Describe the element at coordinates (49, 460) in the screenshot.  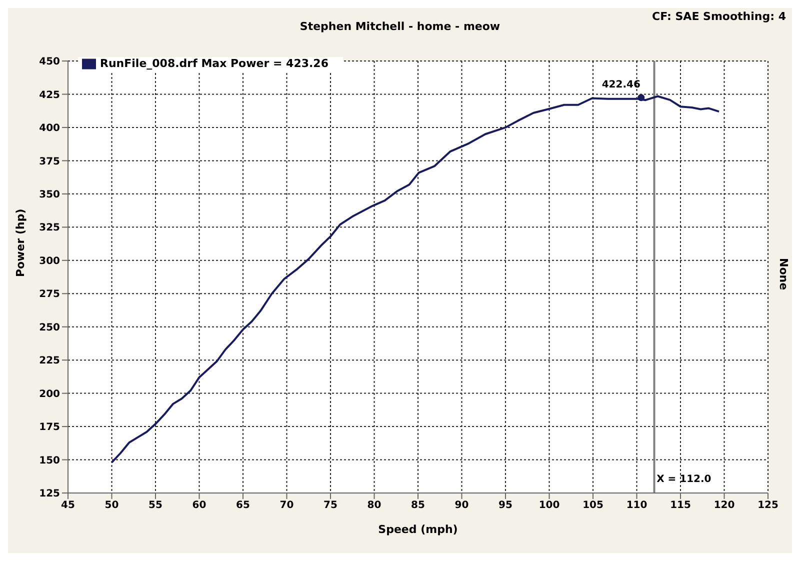
I see `y-tick-label: 150` at that location.